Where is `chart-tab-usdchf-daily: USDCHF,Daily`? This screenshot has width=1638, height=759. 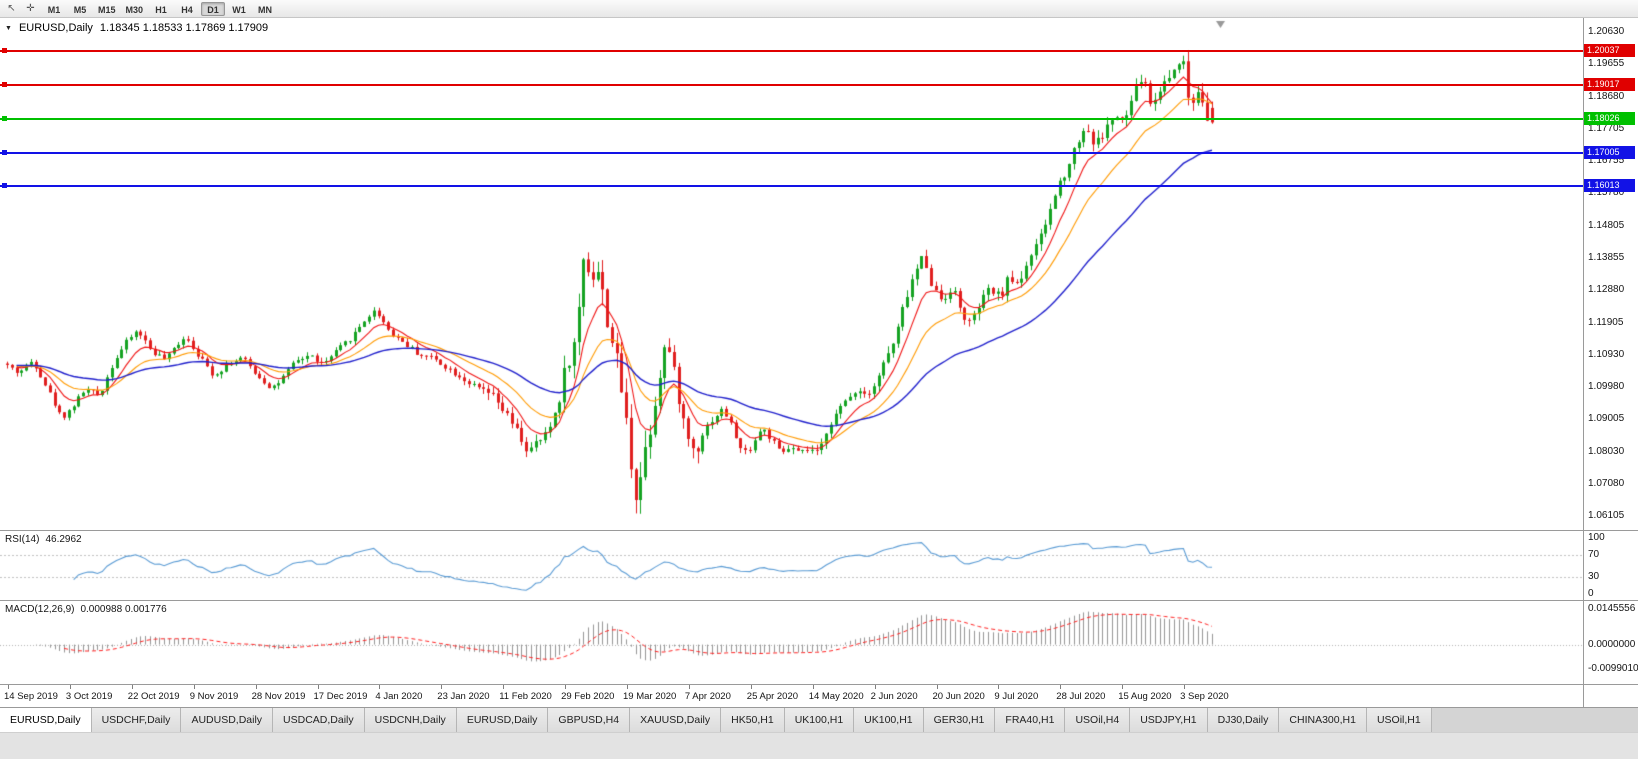 chart-tab-usdchf-daily: USDCHF,Daily is located at coordinates (136, 720).